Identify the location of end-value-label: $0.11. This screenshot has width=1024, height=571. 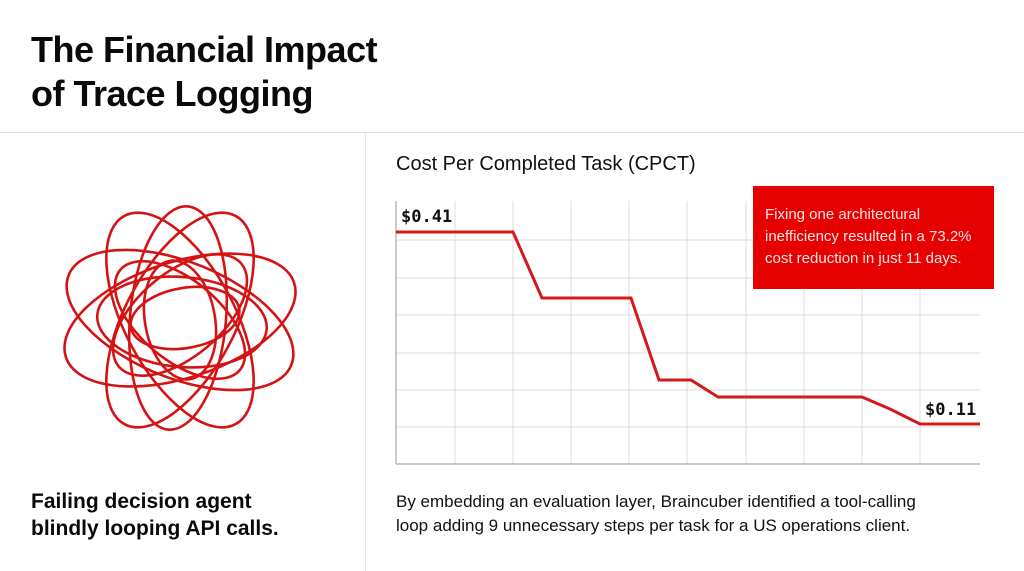
(950, 410).